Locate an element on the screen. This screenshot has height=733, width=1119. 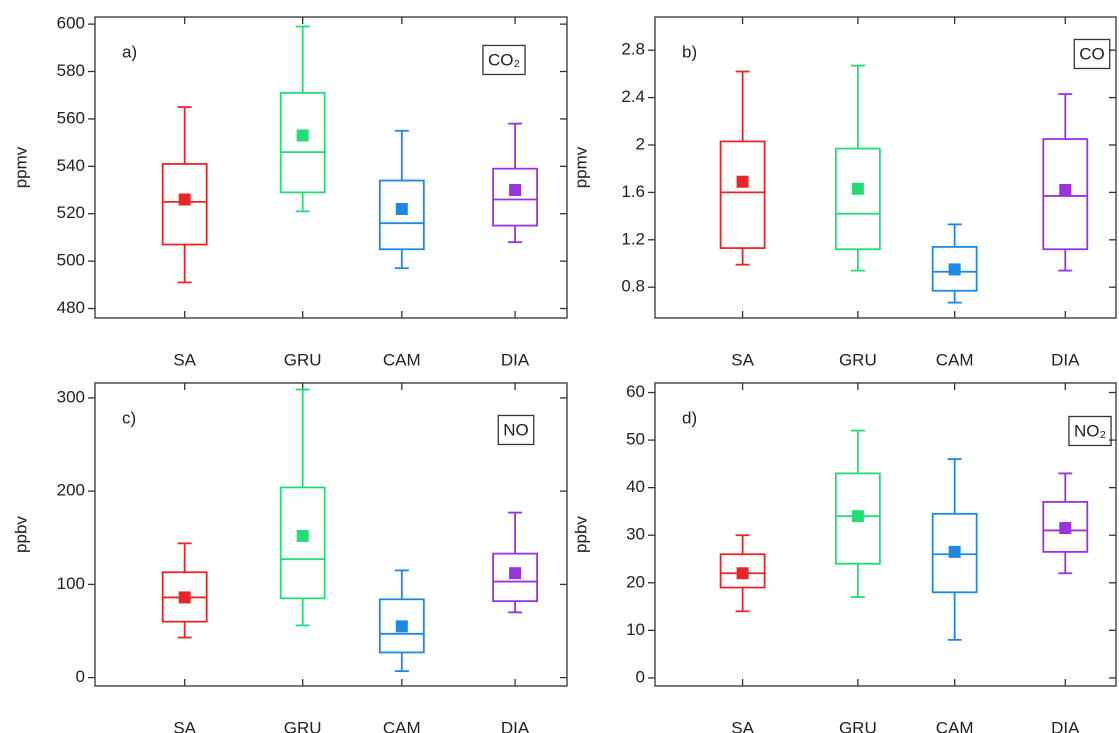
y-tick-label: 560 is located at coordinates (71, 117).